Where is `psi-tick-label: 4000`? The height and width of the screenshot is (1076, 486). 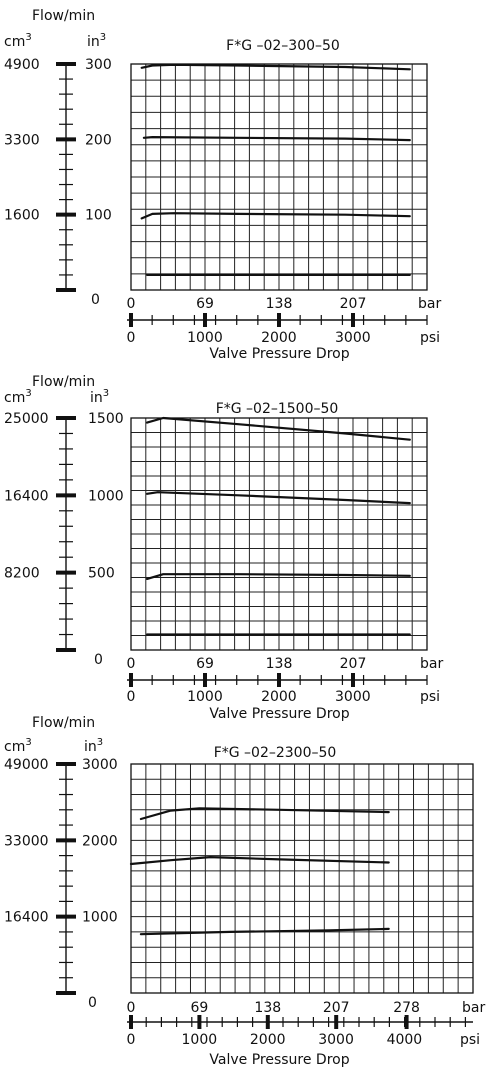
psi-tick-label: 4000 is located at coordinates (405, 1040).